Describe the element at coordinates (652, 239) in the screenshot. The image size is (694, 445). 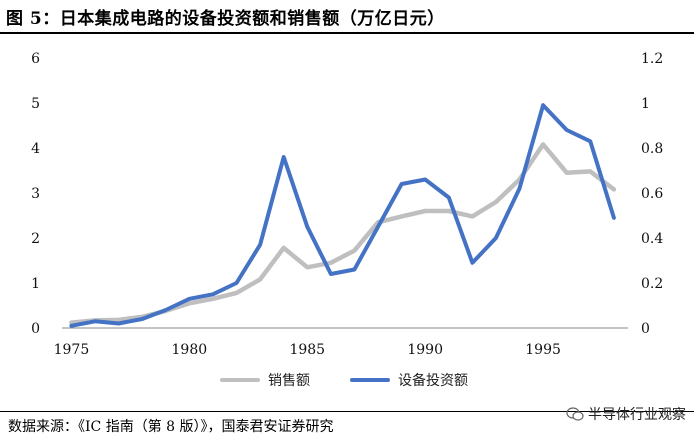
I see `right-y-tick-label: 0.4` at that location.